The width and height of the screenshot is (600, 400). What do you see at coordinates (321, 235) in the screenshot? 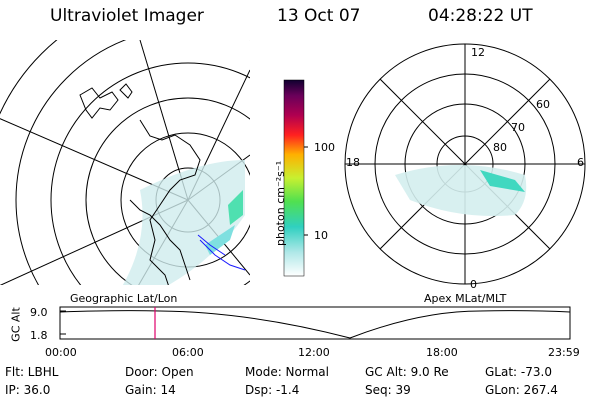
I see `colorbar-tick-10: 10` at bounding box center [321, 235].